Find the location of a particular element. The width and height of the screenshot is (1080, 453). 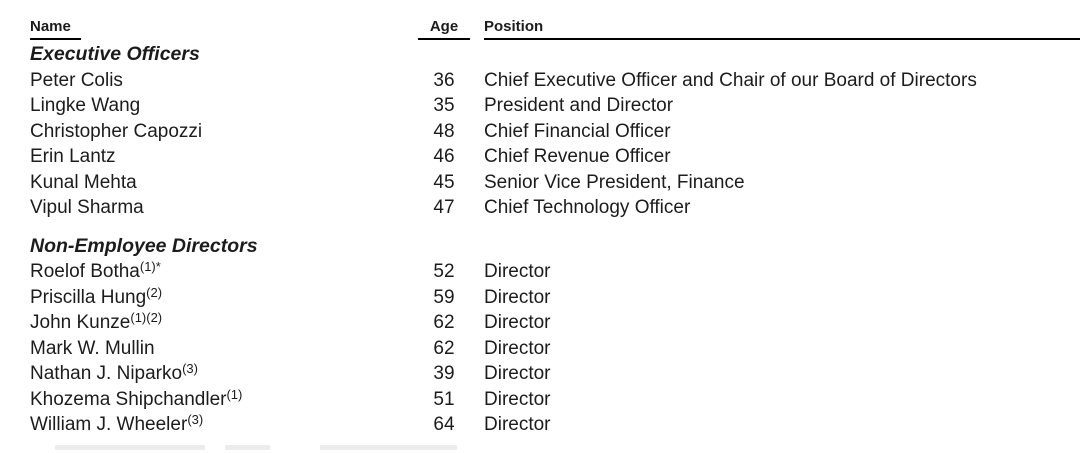

cell-position: Senior Vice President, Finance is located at coordinates (614, 182).